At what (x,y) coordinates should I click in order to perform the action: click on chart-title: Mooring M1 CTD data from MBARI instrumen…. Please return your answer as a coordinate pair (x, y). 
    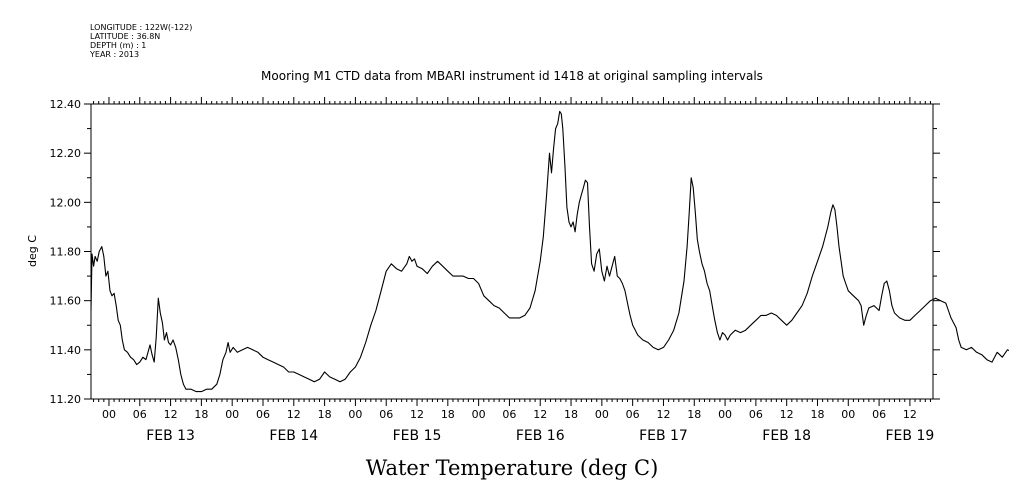
    Looking at the image, I should click on (512, 76).